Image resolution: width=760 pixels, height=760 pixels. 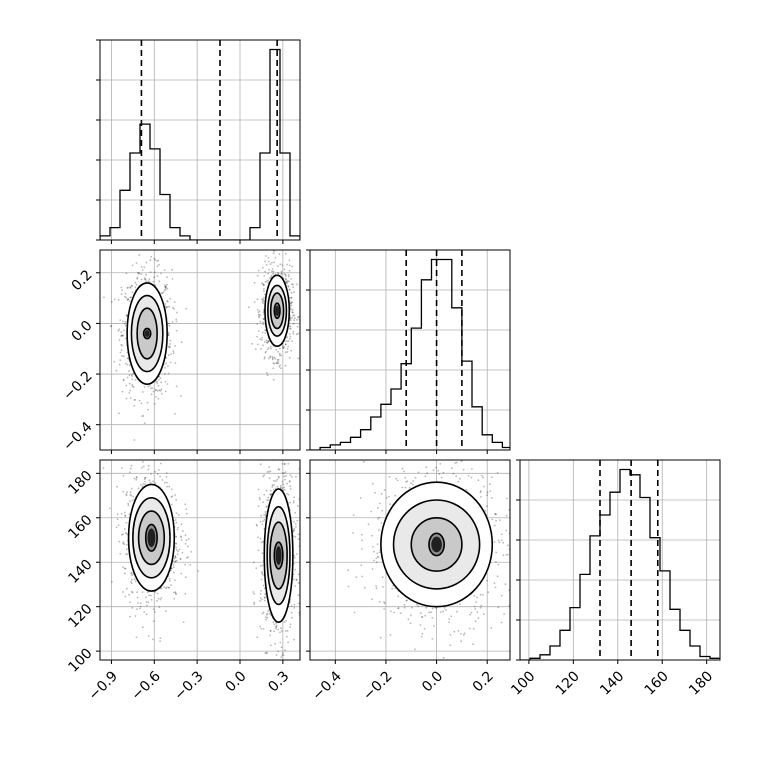 I want to click on density-panel, so click(x=428, y=559).